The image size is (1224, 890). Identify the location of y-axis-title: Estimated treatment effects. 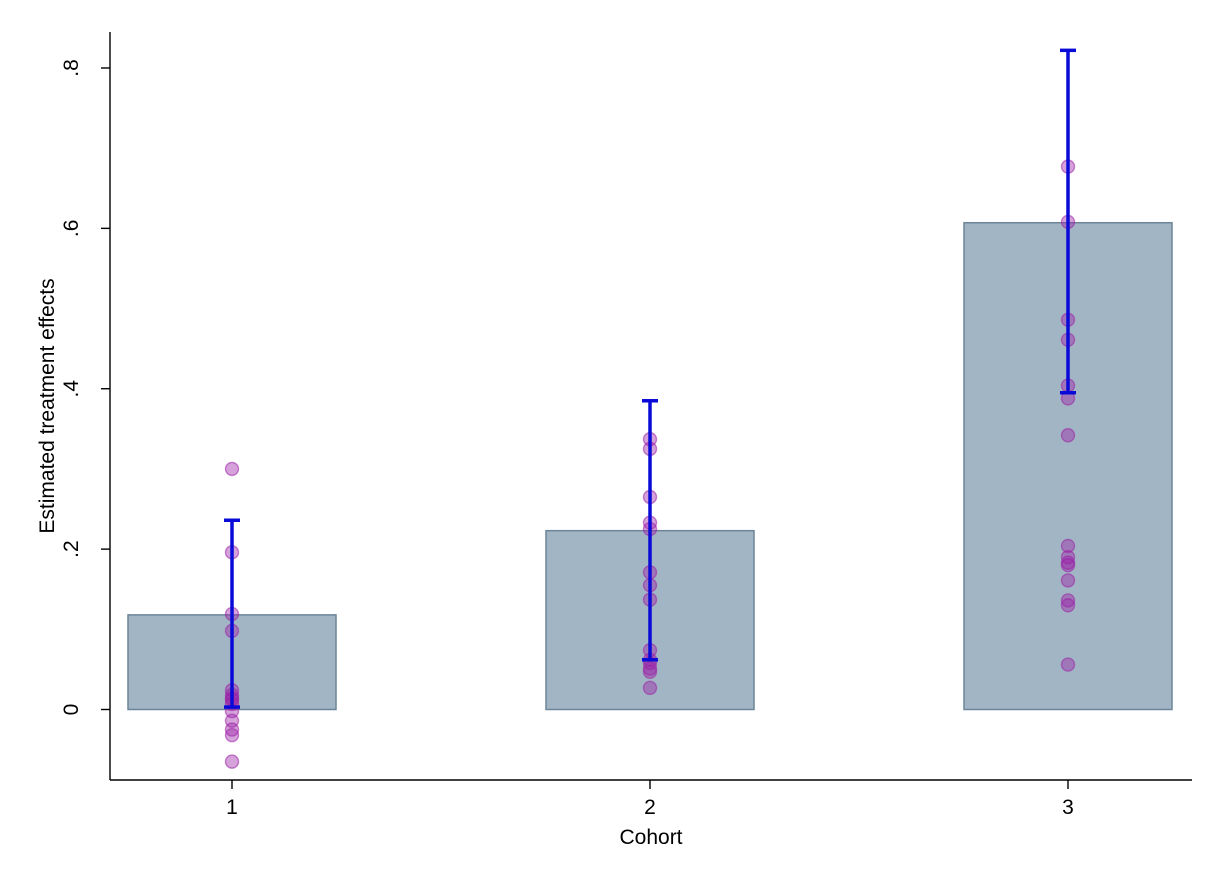
(47, 405).